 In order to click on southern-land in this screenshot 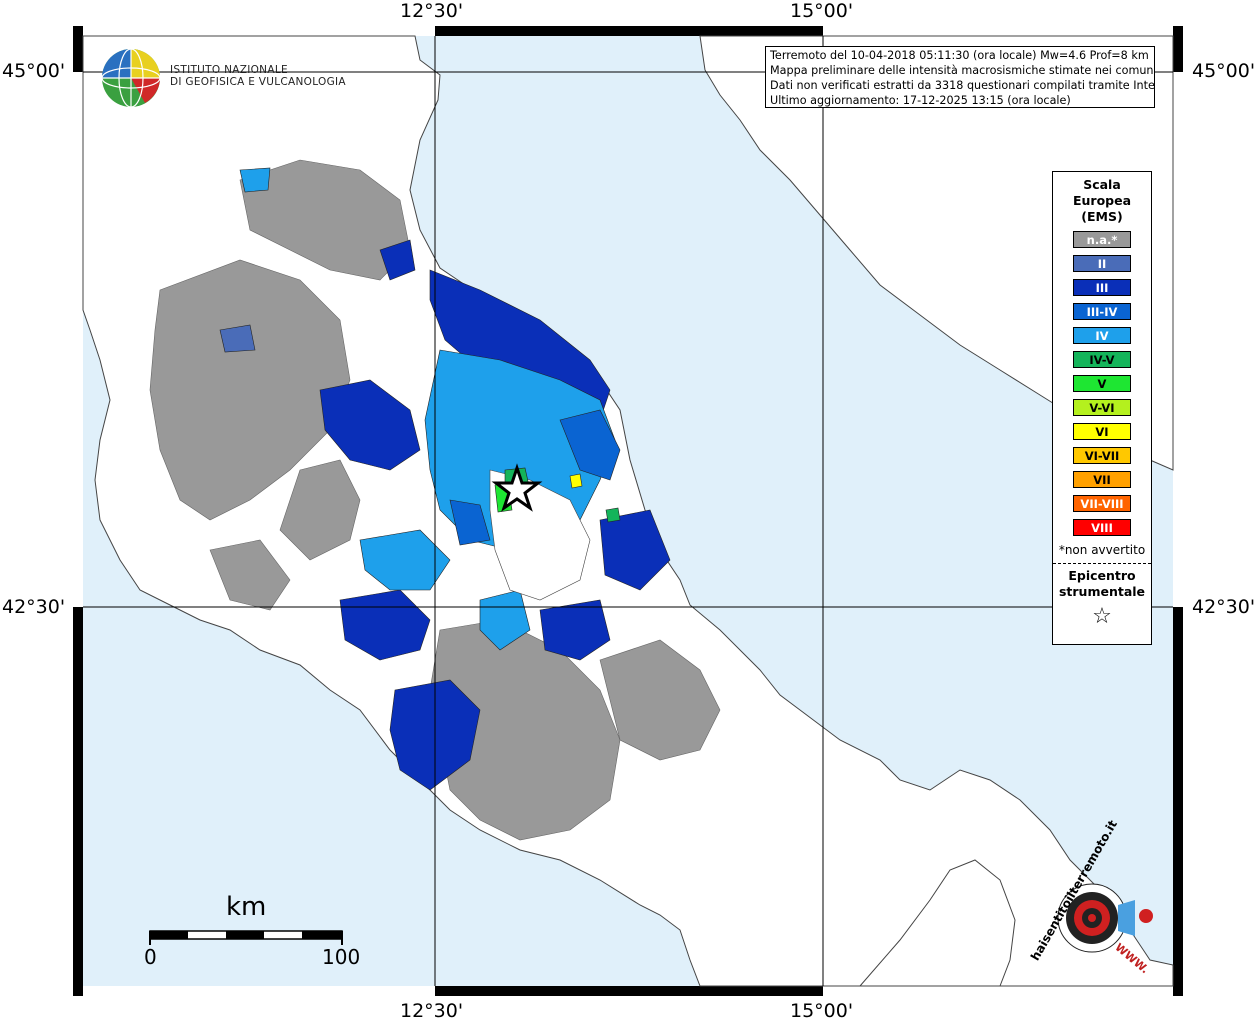, I will do `click(937, 923)`.